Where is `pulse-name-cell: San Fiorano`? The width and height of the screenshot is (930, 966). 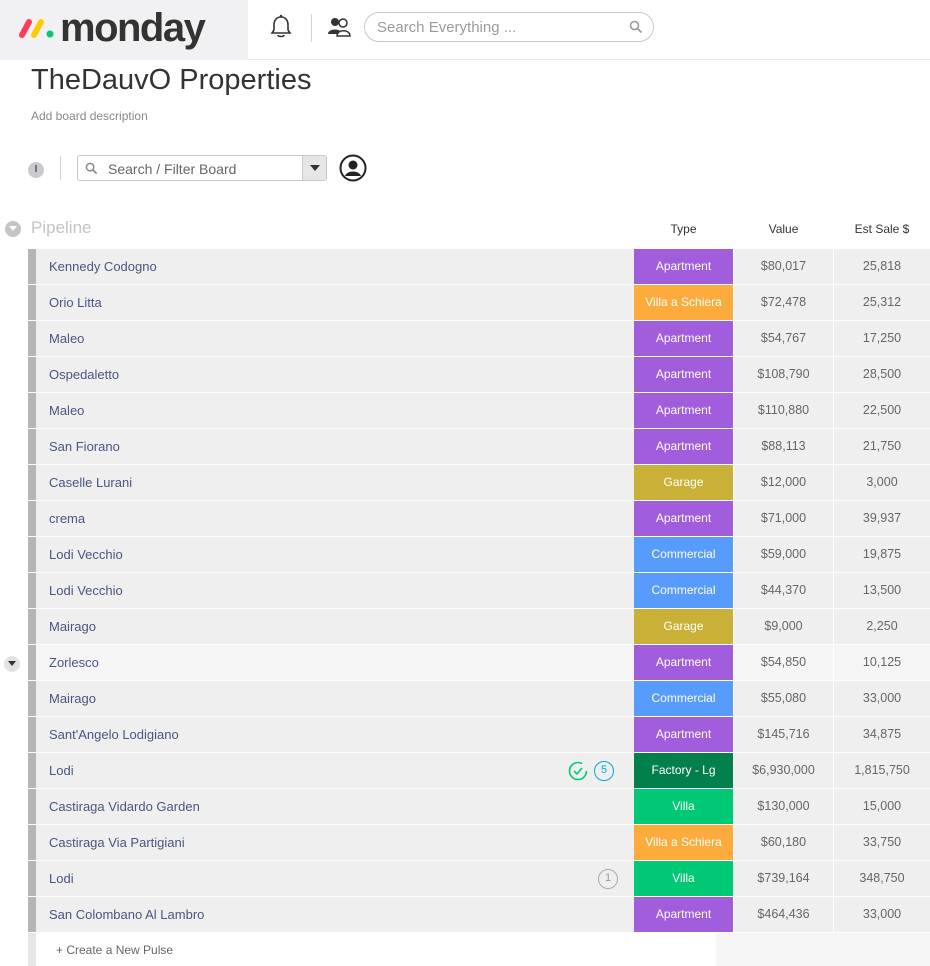 pulse-name-cell: San Fiorano is located at coordinates (335, 446).